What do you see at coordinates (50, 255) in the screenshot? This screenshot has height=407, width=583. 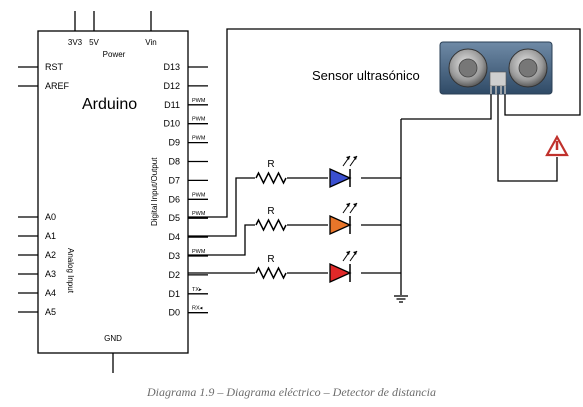 I see `pin-a2-label: A2` at bounding box center [50, 255].